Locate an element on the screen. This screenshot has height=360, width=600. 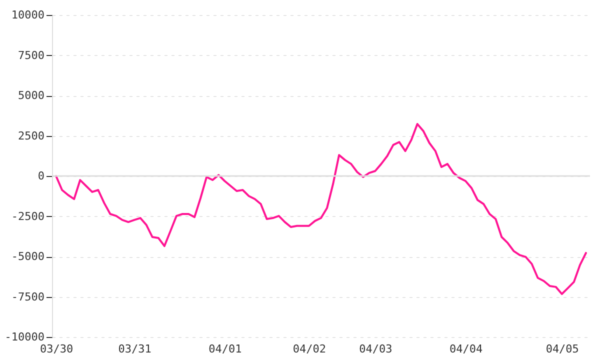
x-tick-label: 04/03 is located at coordinates (375, 349).